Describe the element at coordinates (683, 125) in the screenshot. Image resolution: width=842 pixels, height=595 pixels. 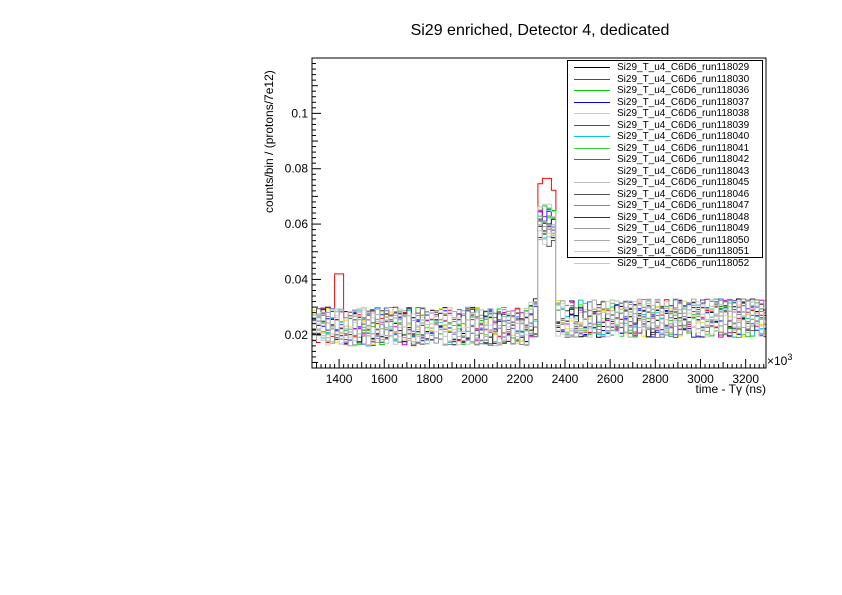
I see `legend-label: Si29_T_u4_C6D6_run118039` at that location.